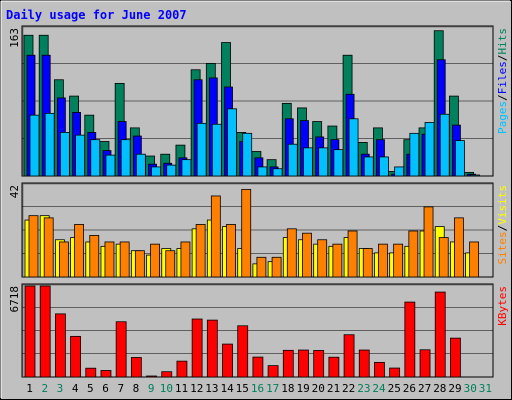  I want to click on legend-pages: Pages, so click(502, 117).